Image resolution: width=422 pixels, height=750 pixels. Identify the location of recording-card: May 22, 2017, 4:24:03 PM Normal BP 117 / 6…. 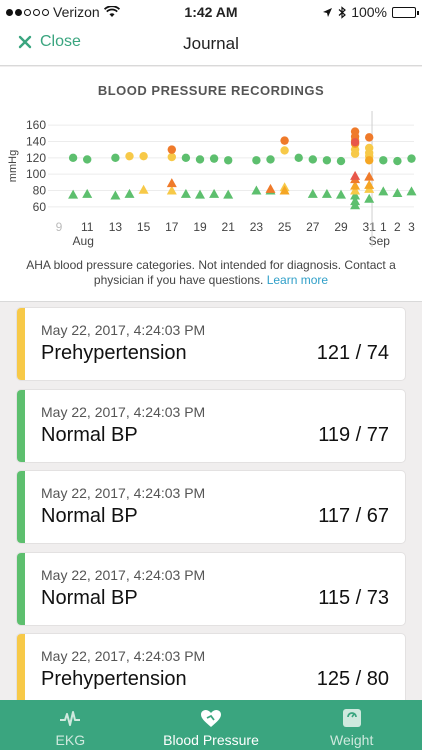
(211, 507).